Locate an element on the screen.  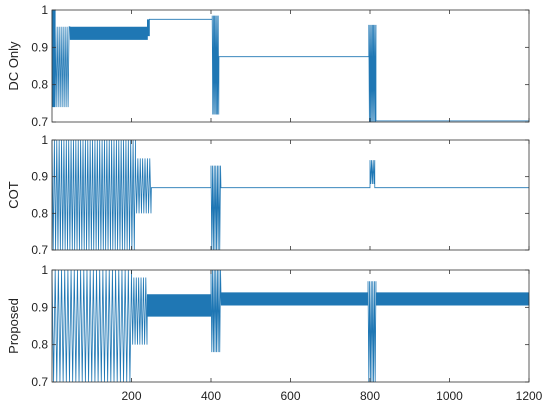
x-tick-label: 800 is located at coordinates (370, 396).